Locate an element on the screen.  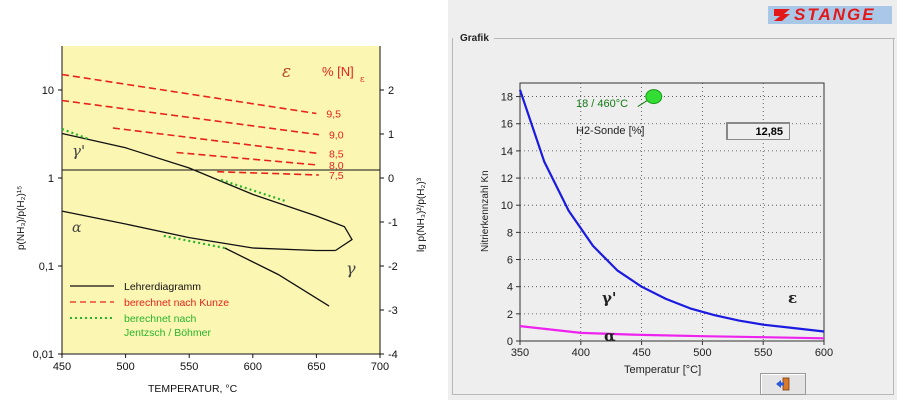
annotation-temp-label: 18 / 460°C is located at coordinates (602, 104).